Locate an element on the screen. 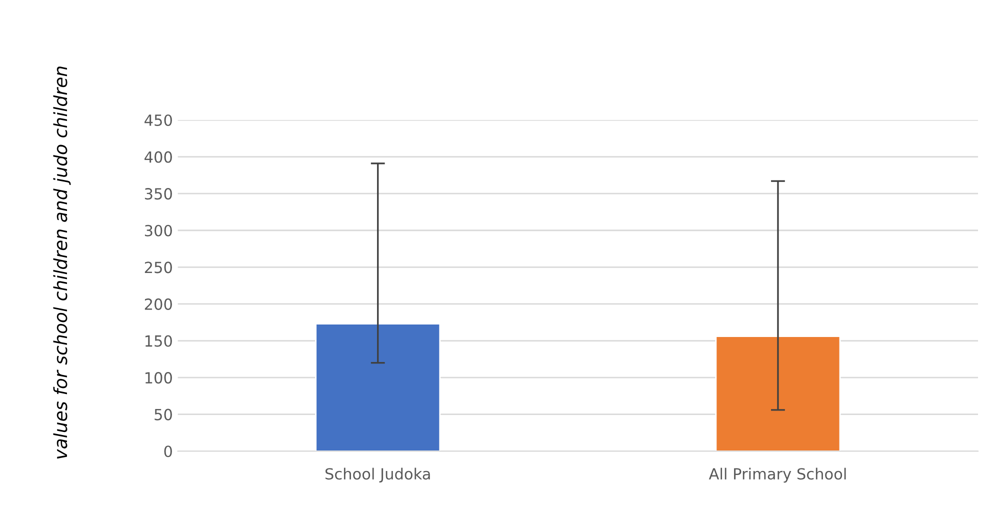 This screenshot has width=999, height=515. x-tick-label: School Judoka is located at coordinates (378, 475).